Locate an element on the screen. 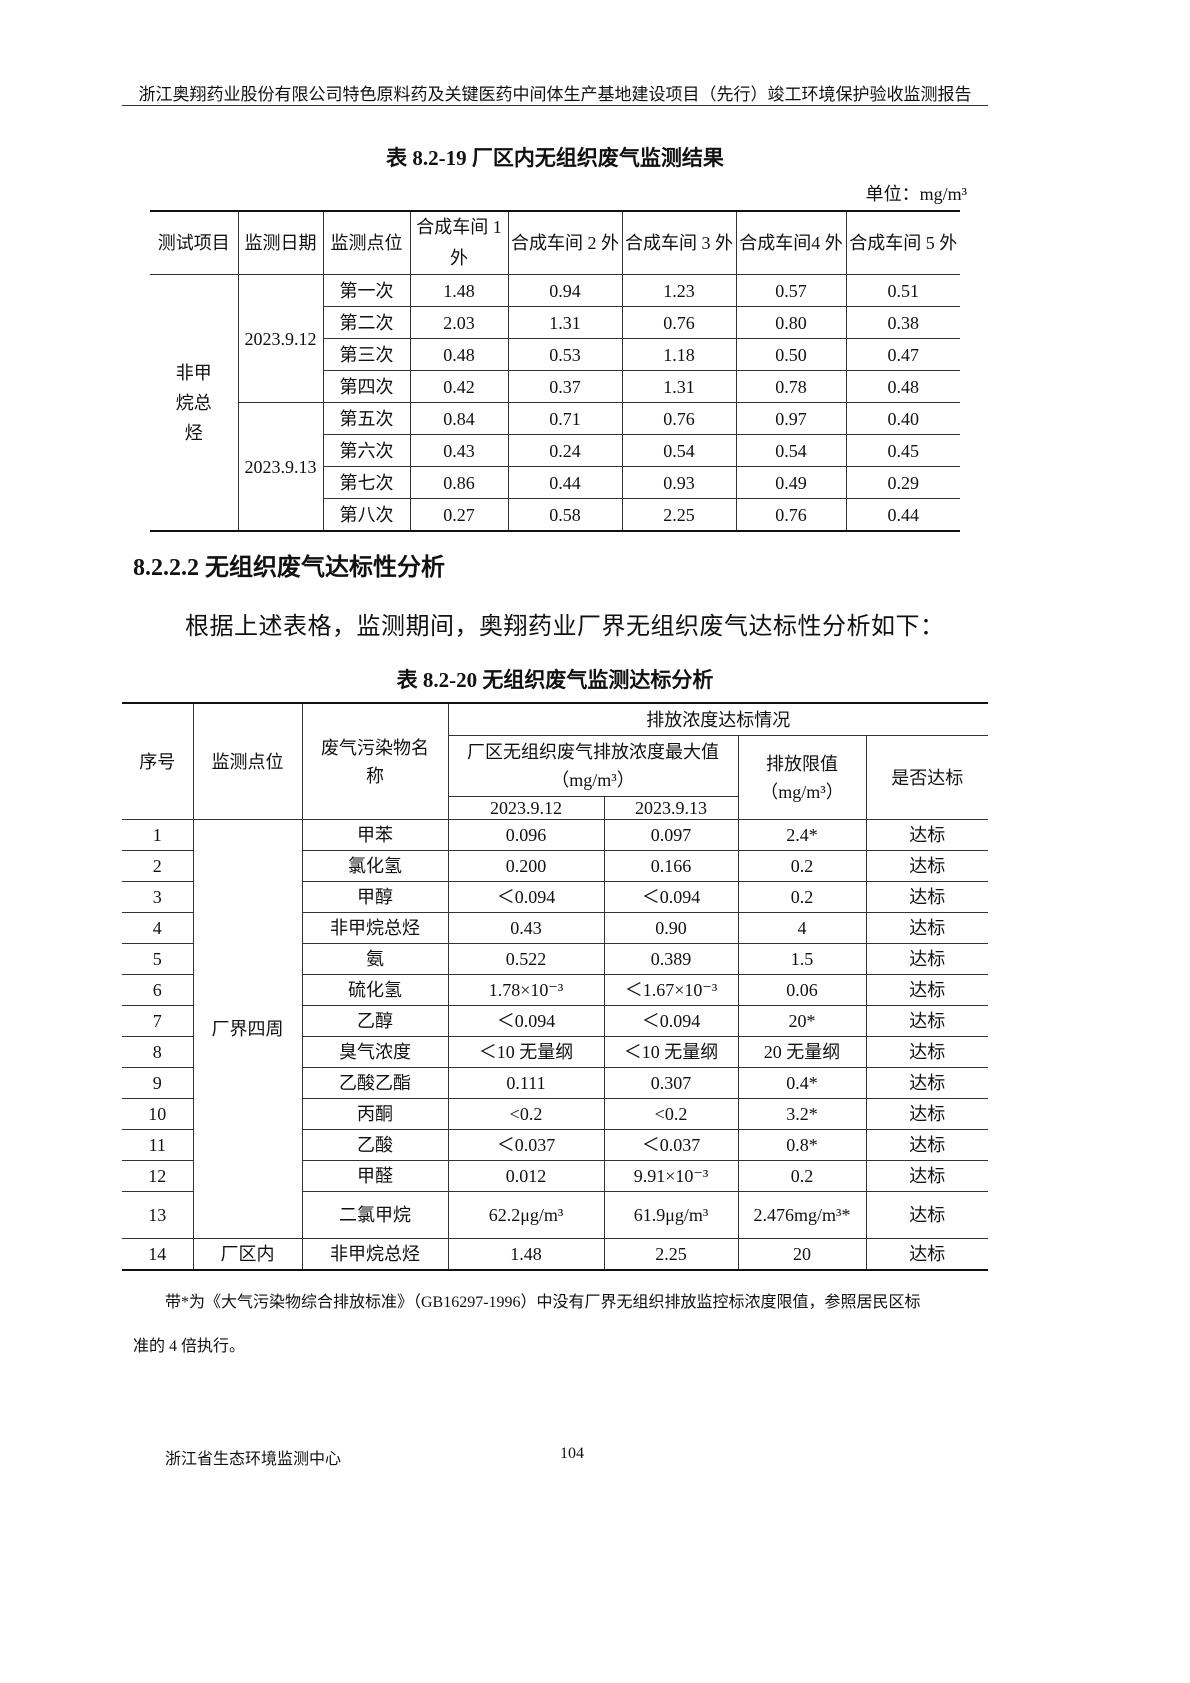 This screenshot has width=1190, height=1683. value-cell: 0.42 is located at coordinates (459, 386).